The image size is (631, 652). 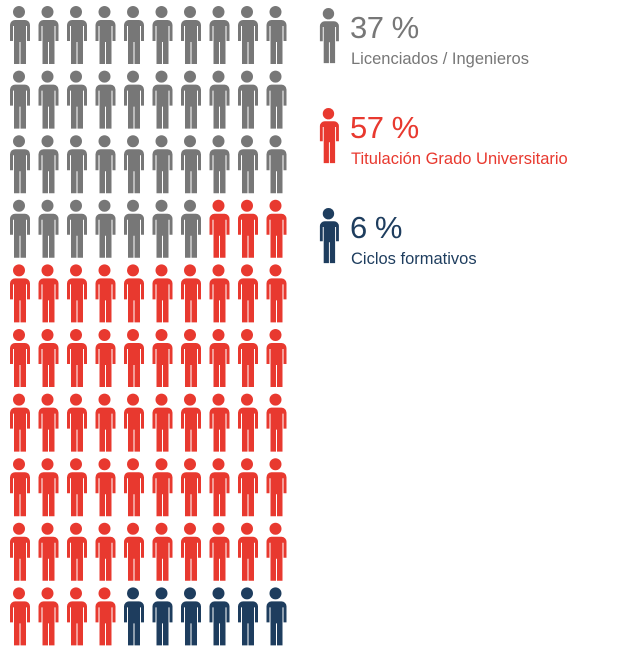 I want to click on legend-label: Ciclos formativos, so click(x=414, y=259).